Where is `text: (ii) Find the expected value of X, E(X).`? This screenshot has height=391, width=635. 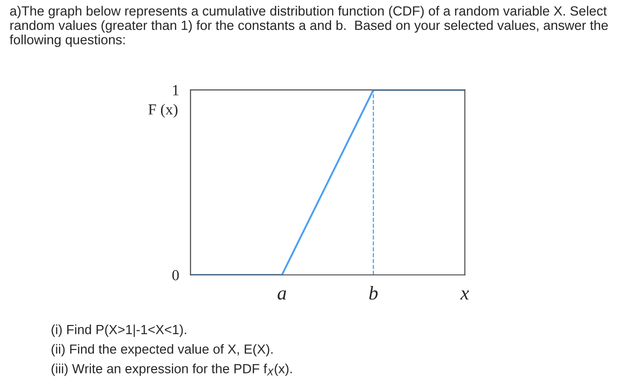
text: (ii) Find the expected value of X, E(X). is located at coordinates (162, 350).